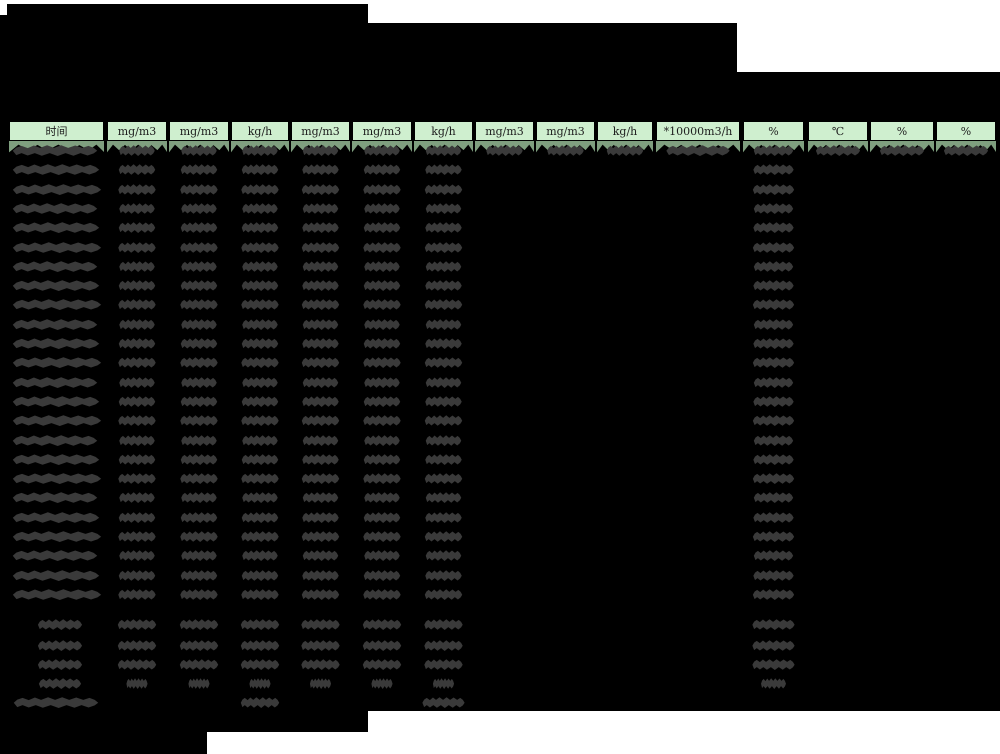 The width and height of the screenshot is (1000, 754). Describe the element at coordinates (287, 743) in the screenshot. I see `white-region` at that location.